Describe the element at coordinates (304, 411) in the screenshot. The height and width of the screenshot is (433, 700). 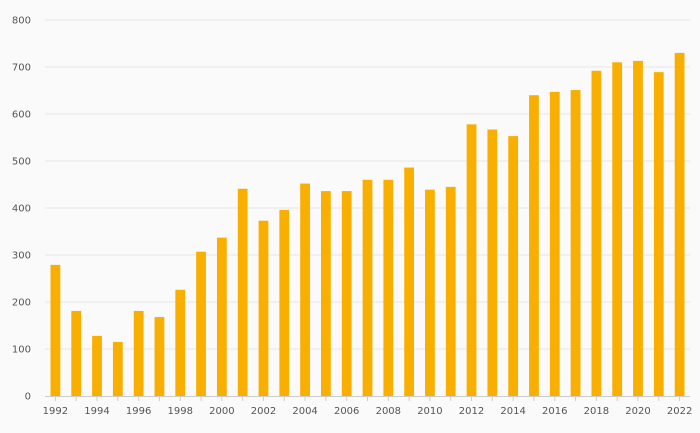
I see `x-tick-label-2004: 2004` at that location.